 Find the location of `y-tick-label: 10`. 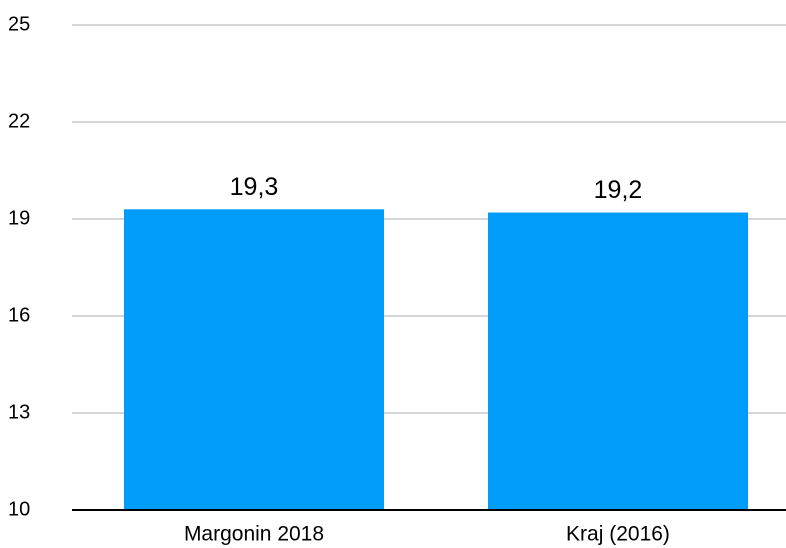

y-tick-label: 10 is located at coordinates (19, 509).